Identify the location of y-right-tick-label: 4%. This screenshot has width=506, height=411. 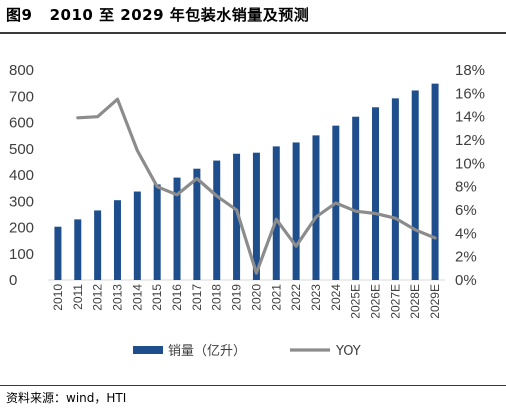
(466, 233).